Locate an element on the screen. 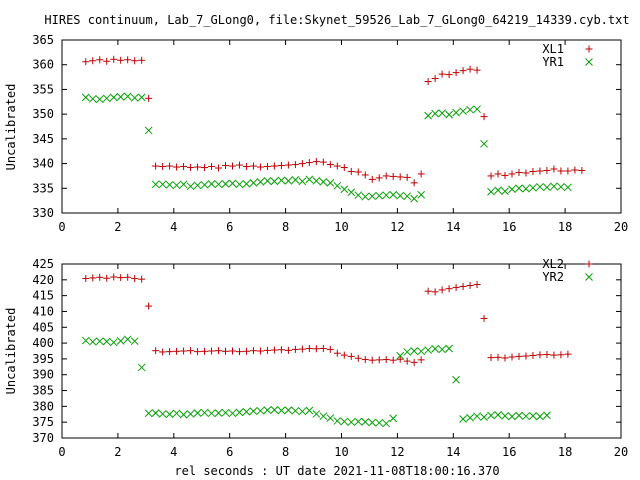 This screenshot has height=480, width=640. bottom-x-tick-label: 20 is located at coordinates (621, 452).